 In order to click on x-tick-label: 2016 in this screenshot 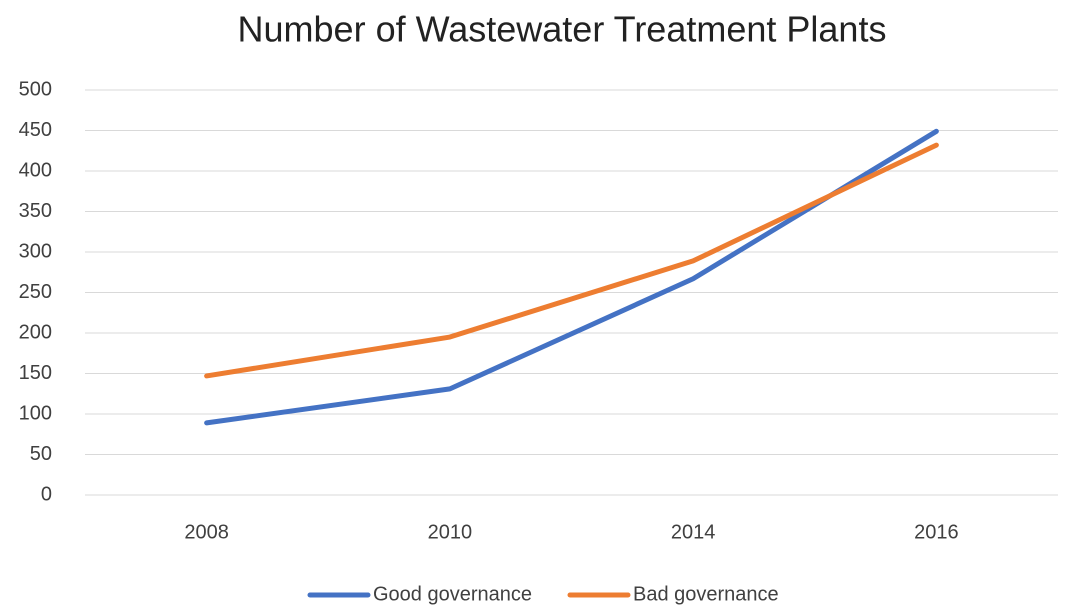, I will do `click(936, 532)`.